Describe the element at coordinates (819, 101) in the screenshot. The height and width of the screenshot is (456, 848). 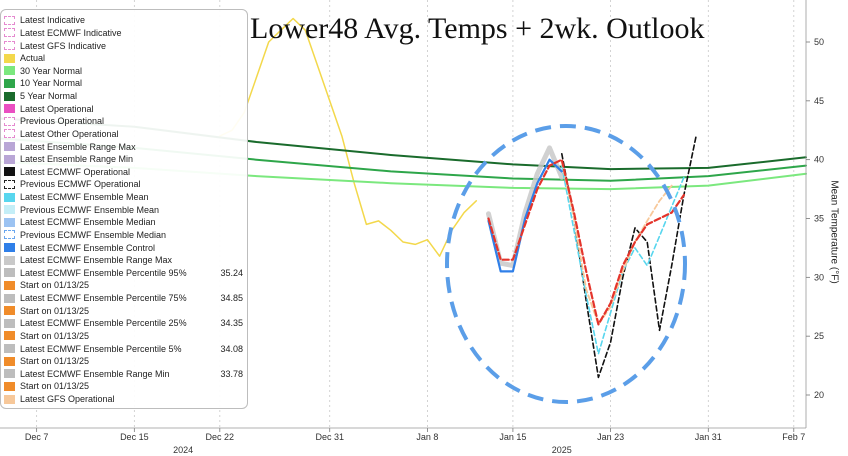
I see `y-tick-label: 45` at that location.